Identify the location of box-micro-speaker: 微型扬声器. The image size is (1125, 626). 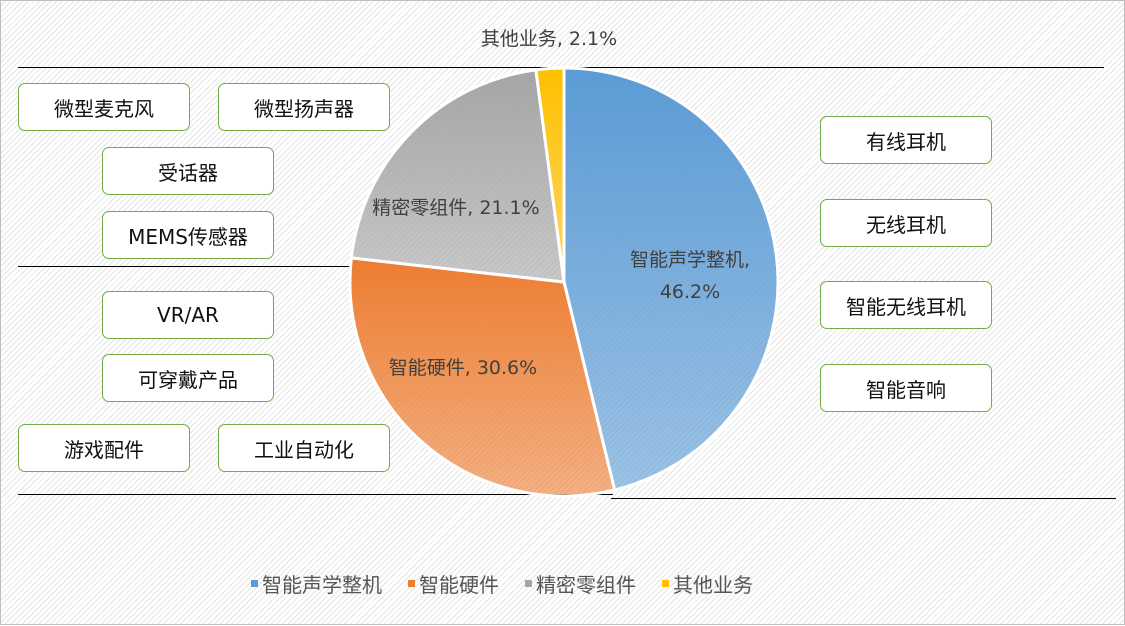
(304, 107).